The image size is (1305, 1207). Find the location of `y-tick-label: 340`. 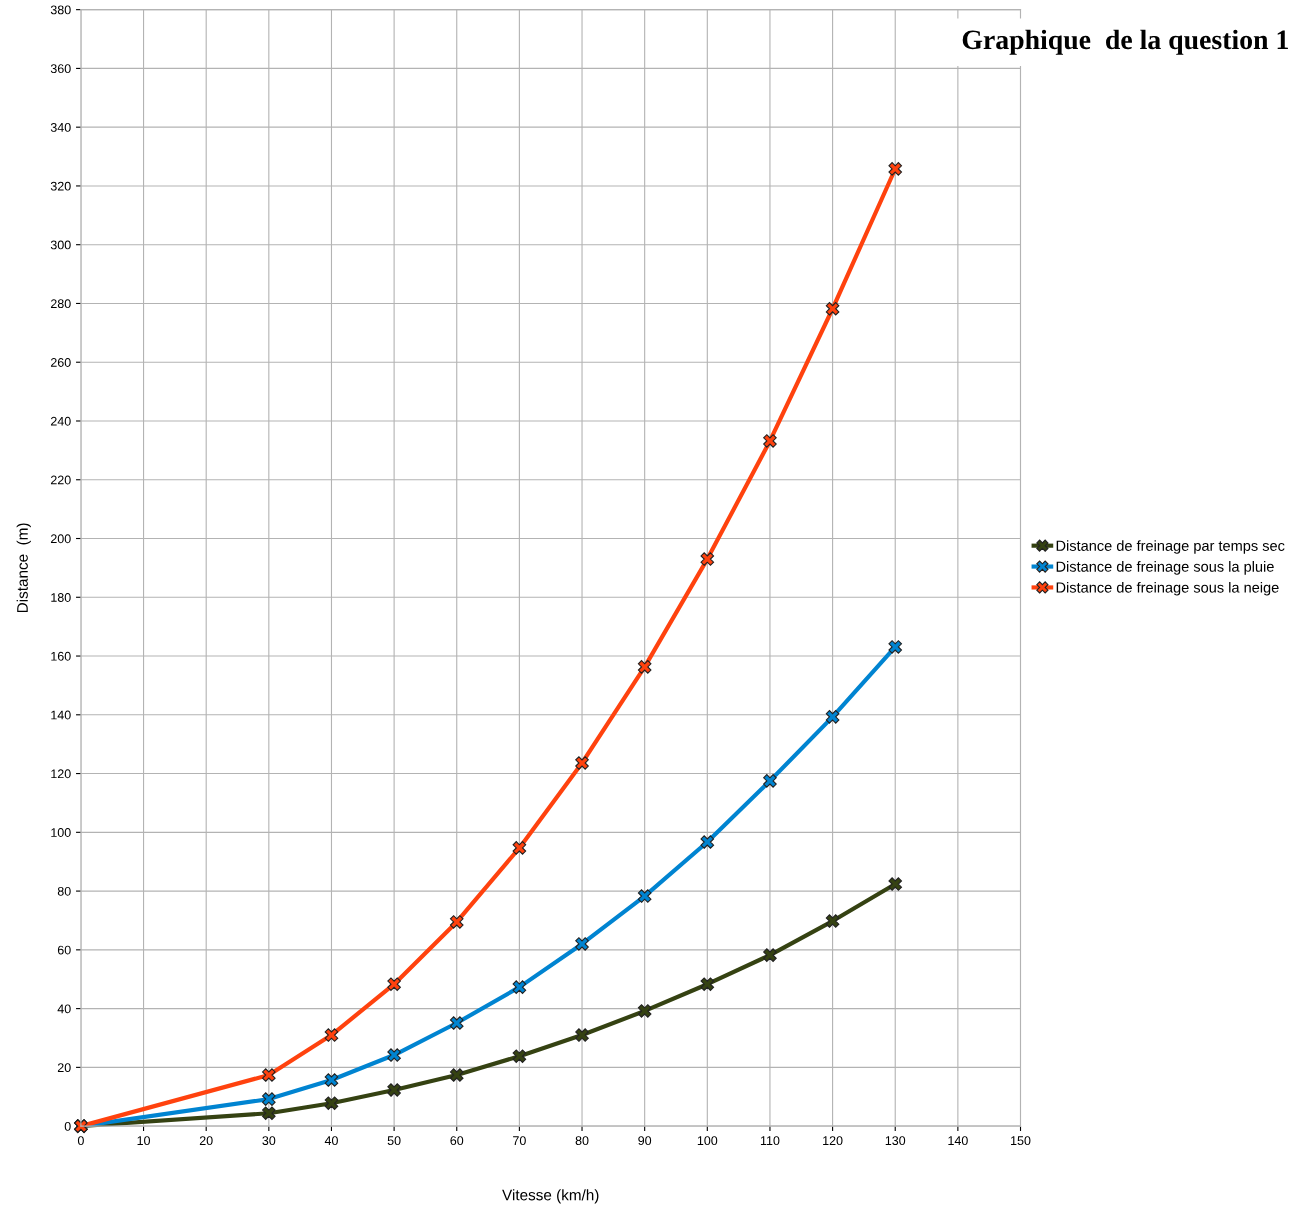

y-tick-label: 340 is located at coordinates (60, 127).